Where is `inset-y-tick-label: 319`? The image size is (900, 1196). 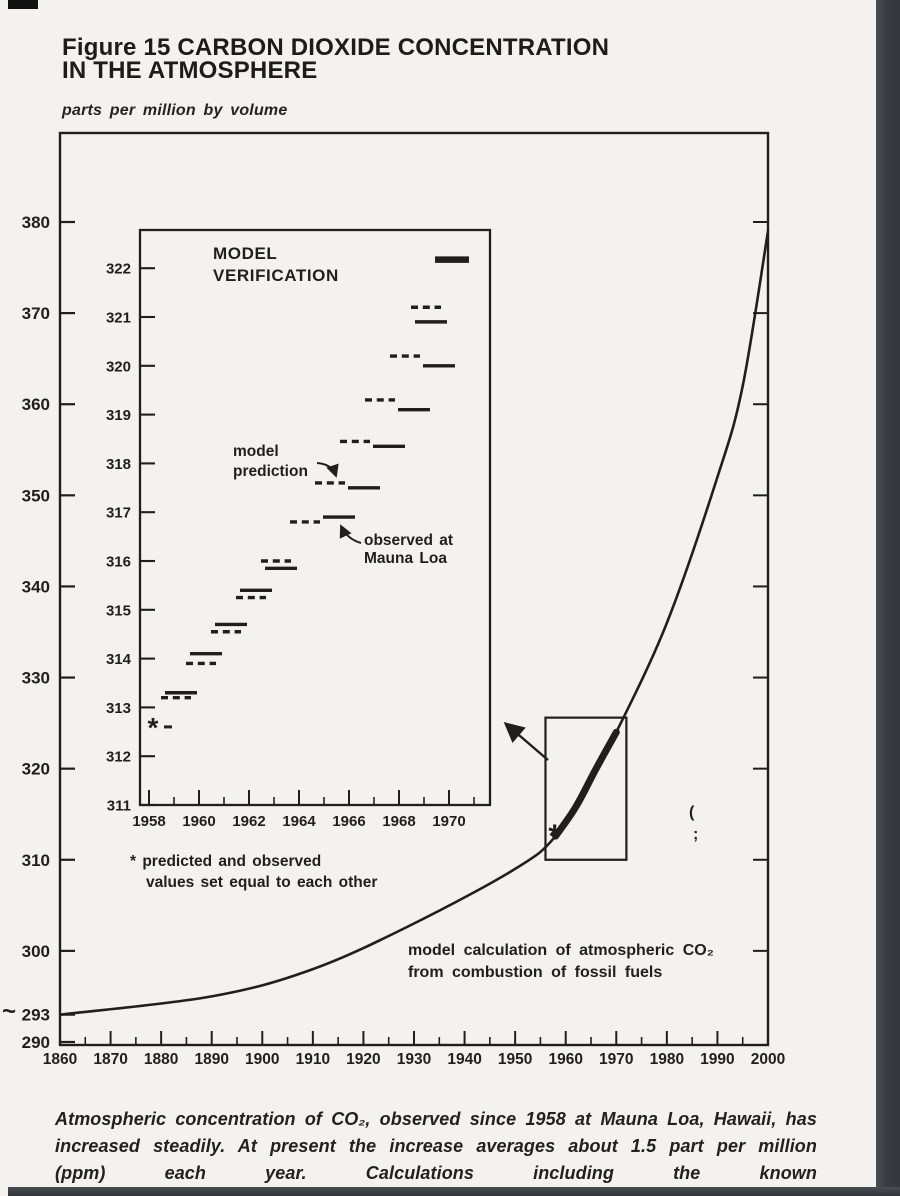 inset-y-tick-label: 319 is located at coordinates (118, 415).